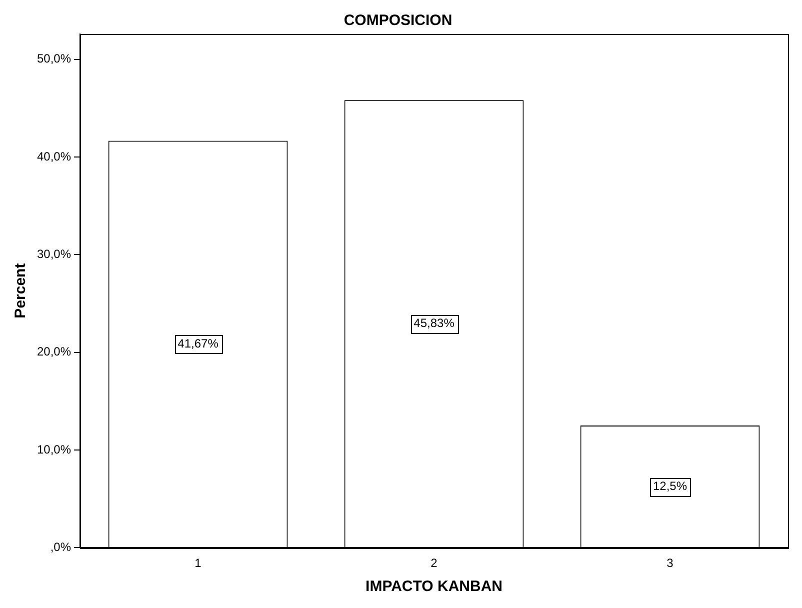  Describe the element at coordinates (61, 547) in the screenshot. I see `y-tick-label: ,0%` at that location.